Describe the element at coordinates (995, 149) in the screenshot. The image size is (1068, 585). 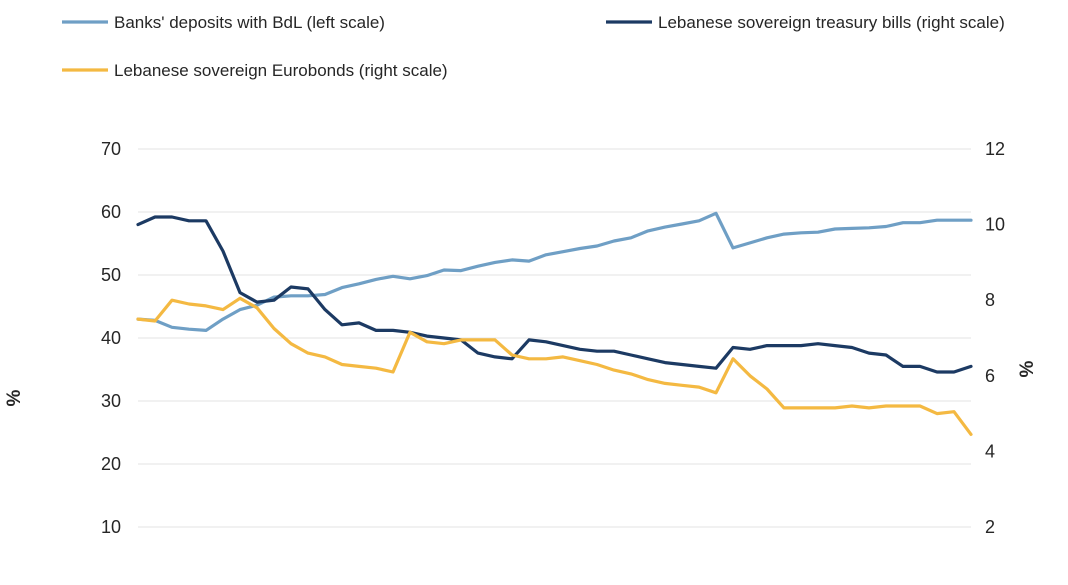
I see `right-tick-label: 12` at that location.